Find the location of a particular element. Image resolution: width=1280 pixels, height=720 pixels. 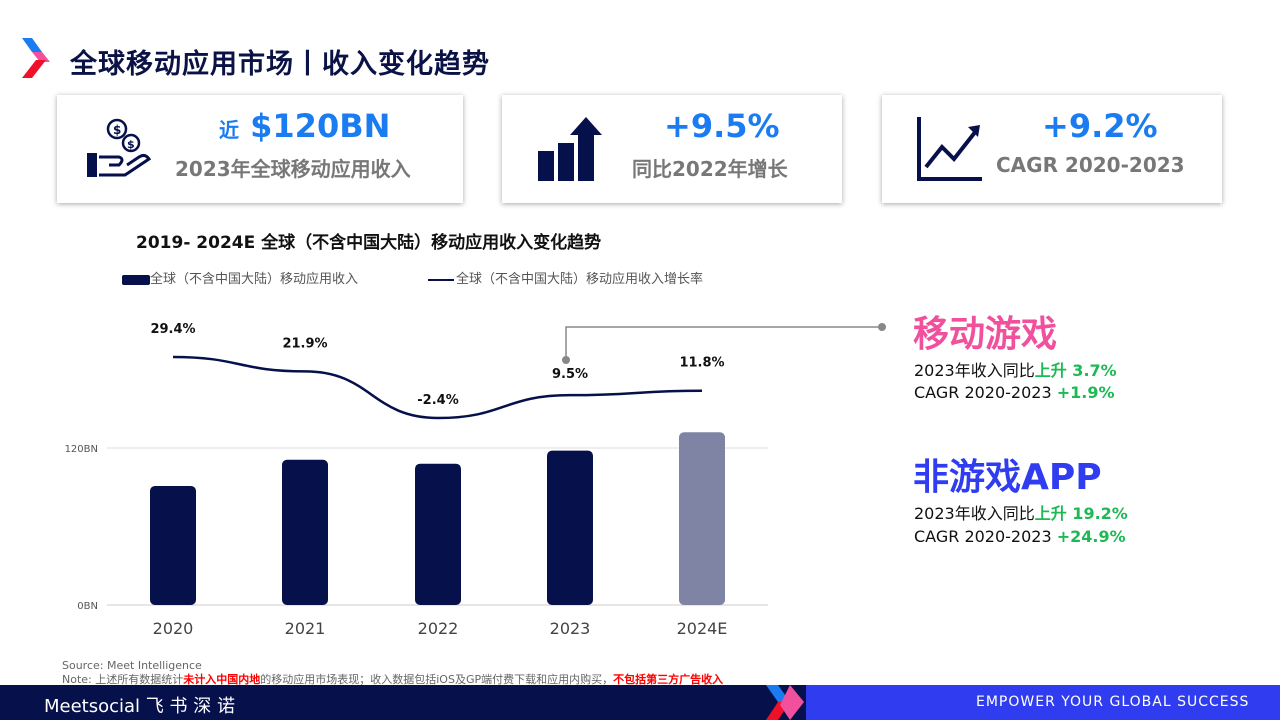

t: 不包括第三方广告收入 is located at coordinates (668, 679).